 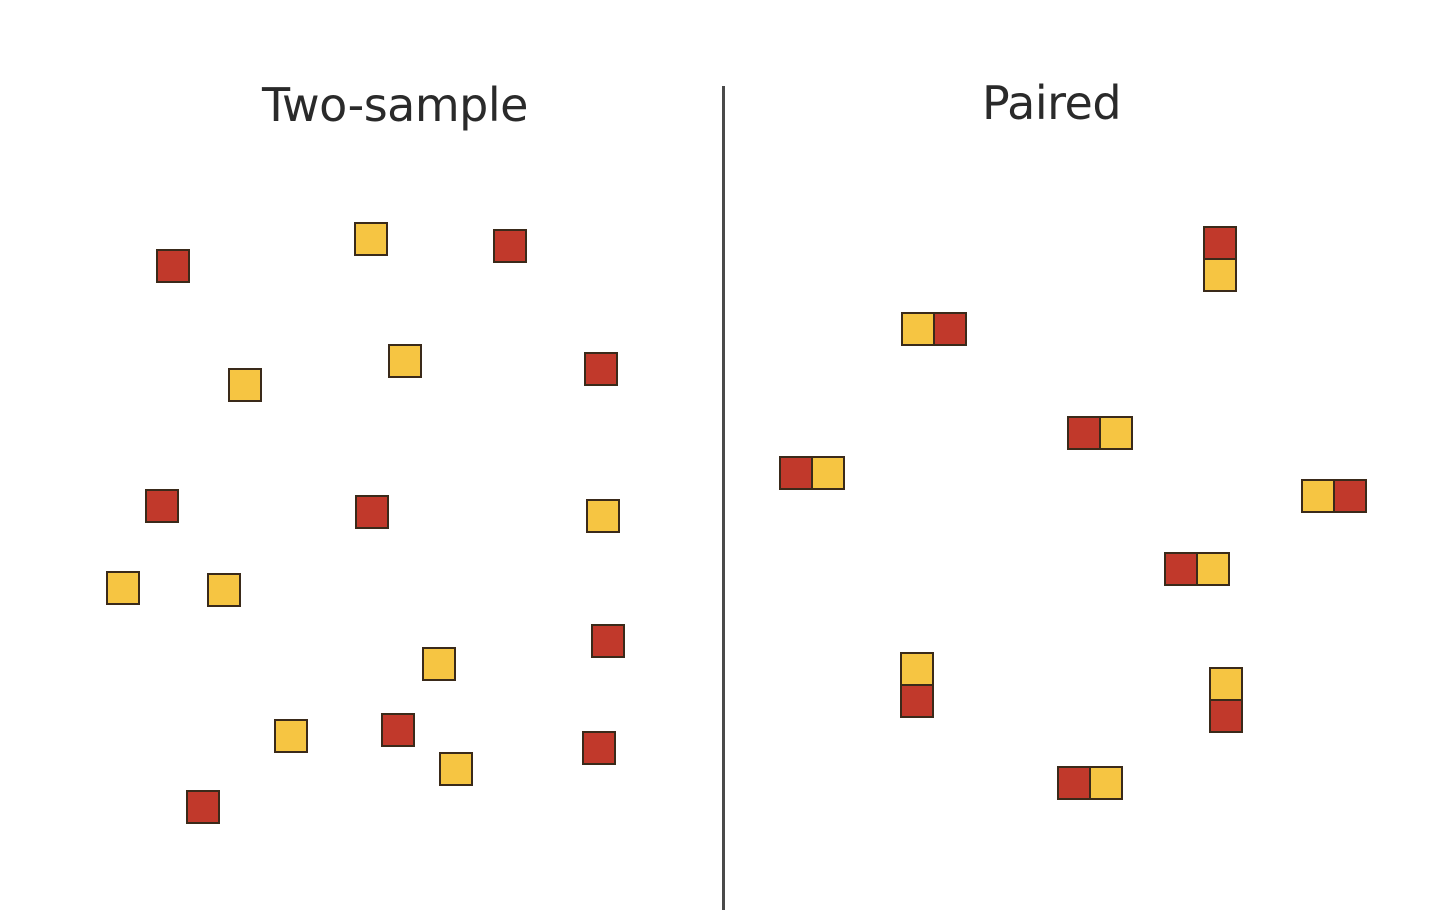 What do you see at coordinates (1052, 103) in the screenshot?
I see `paired-title: Paired` at bounding box center [1052, 103].